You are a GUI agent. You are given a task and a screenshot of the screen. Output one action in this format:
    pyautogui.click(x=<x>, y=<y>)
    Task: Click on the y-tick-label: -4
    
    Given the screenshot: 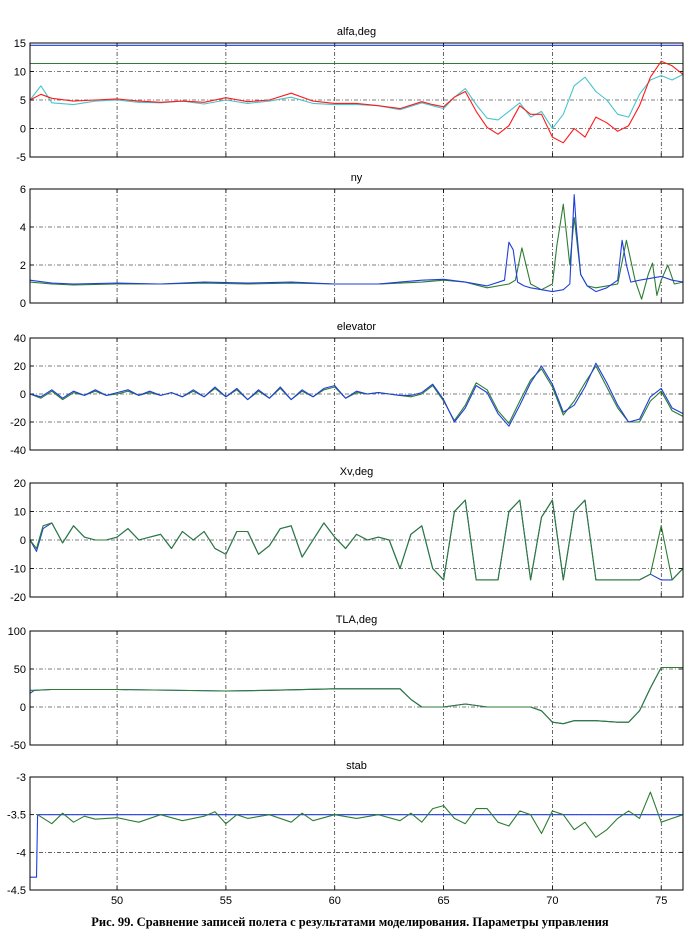 What is the action you would take?
    pyautogui.click(x=21, y=853)
    